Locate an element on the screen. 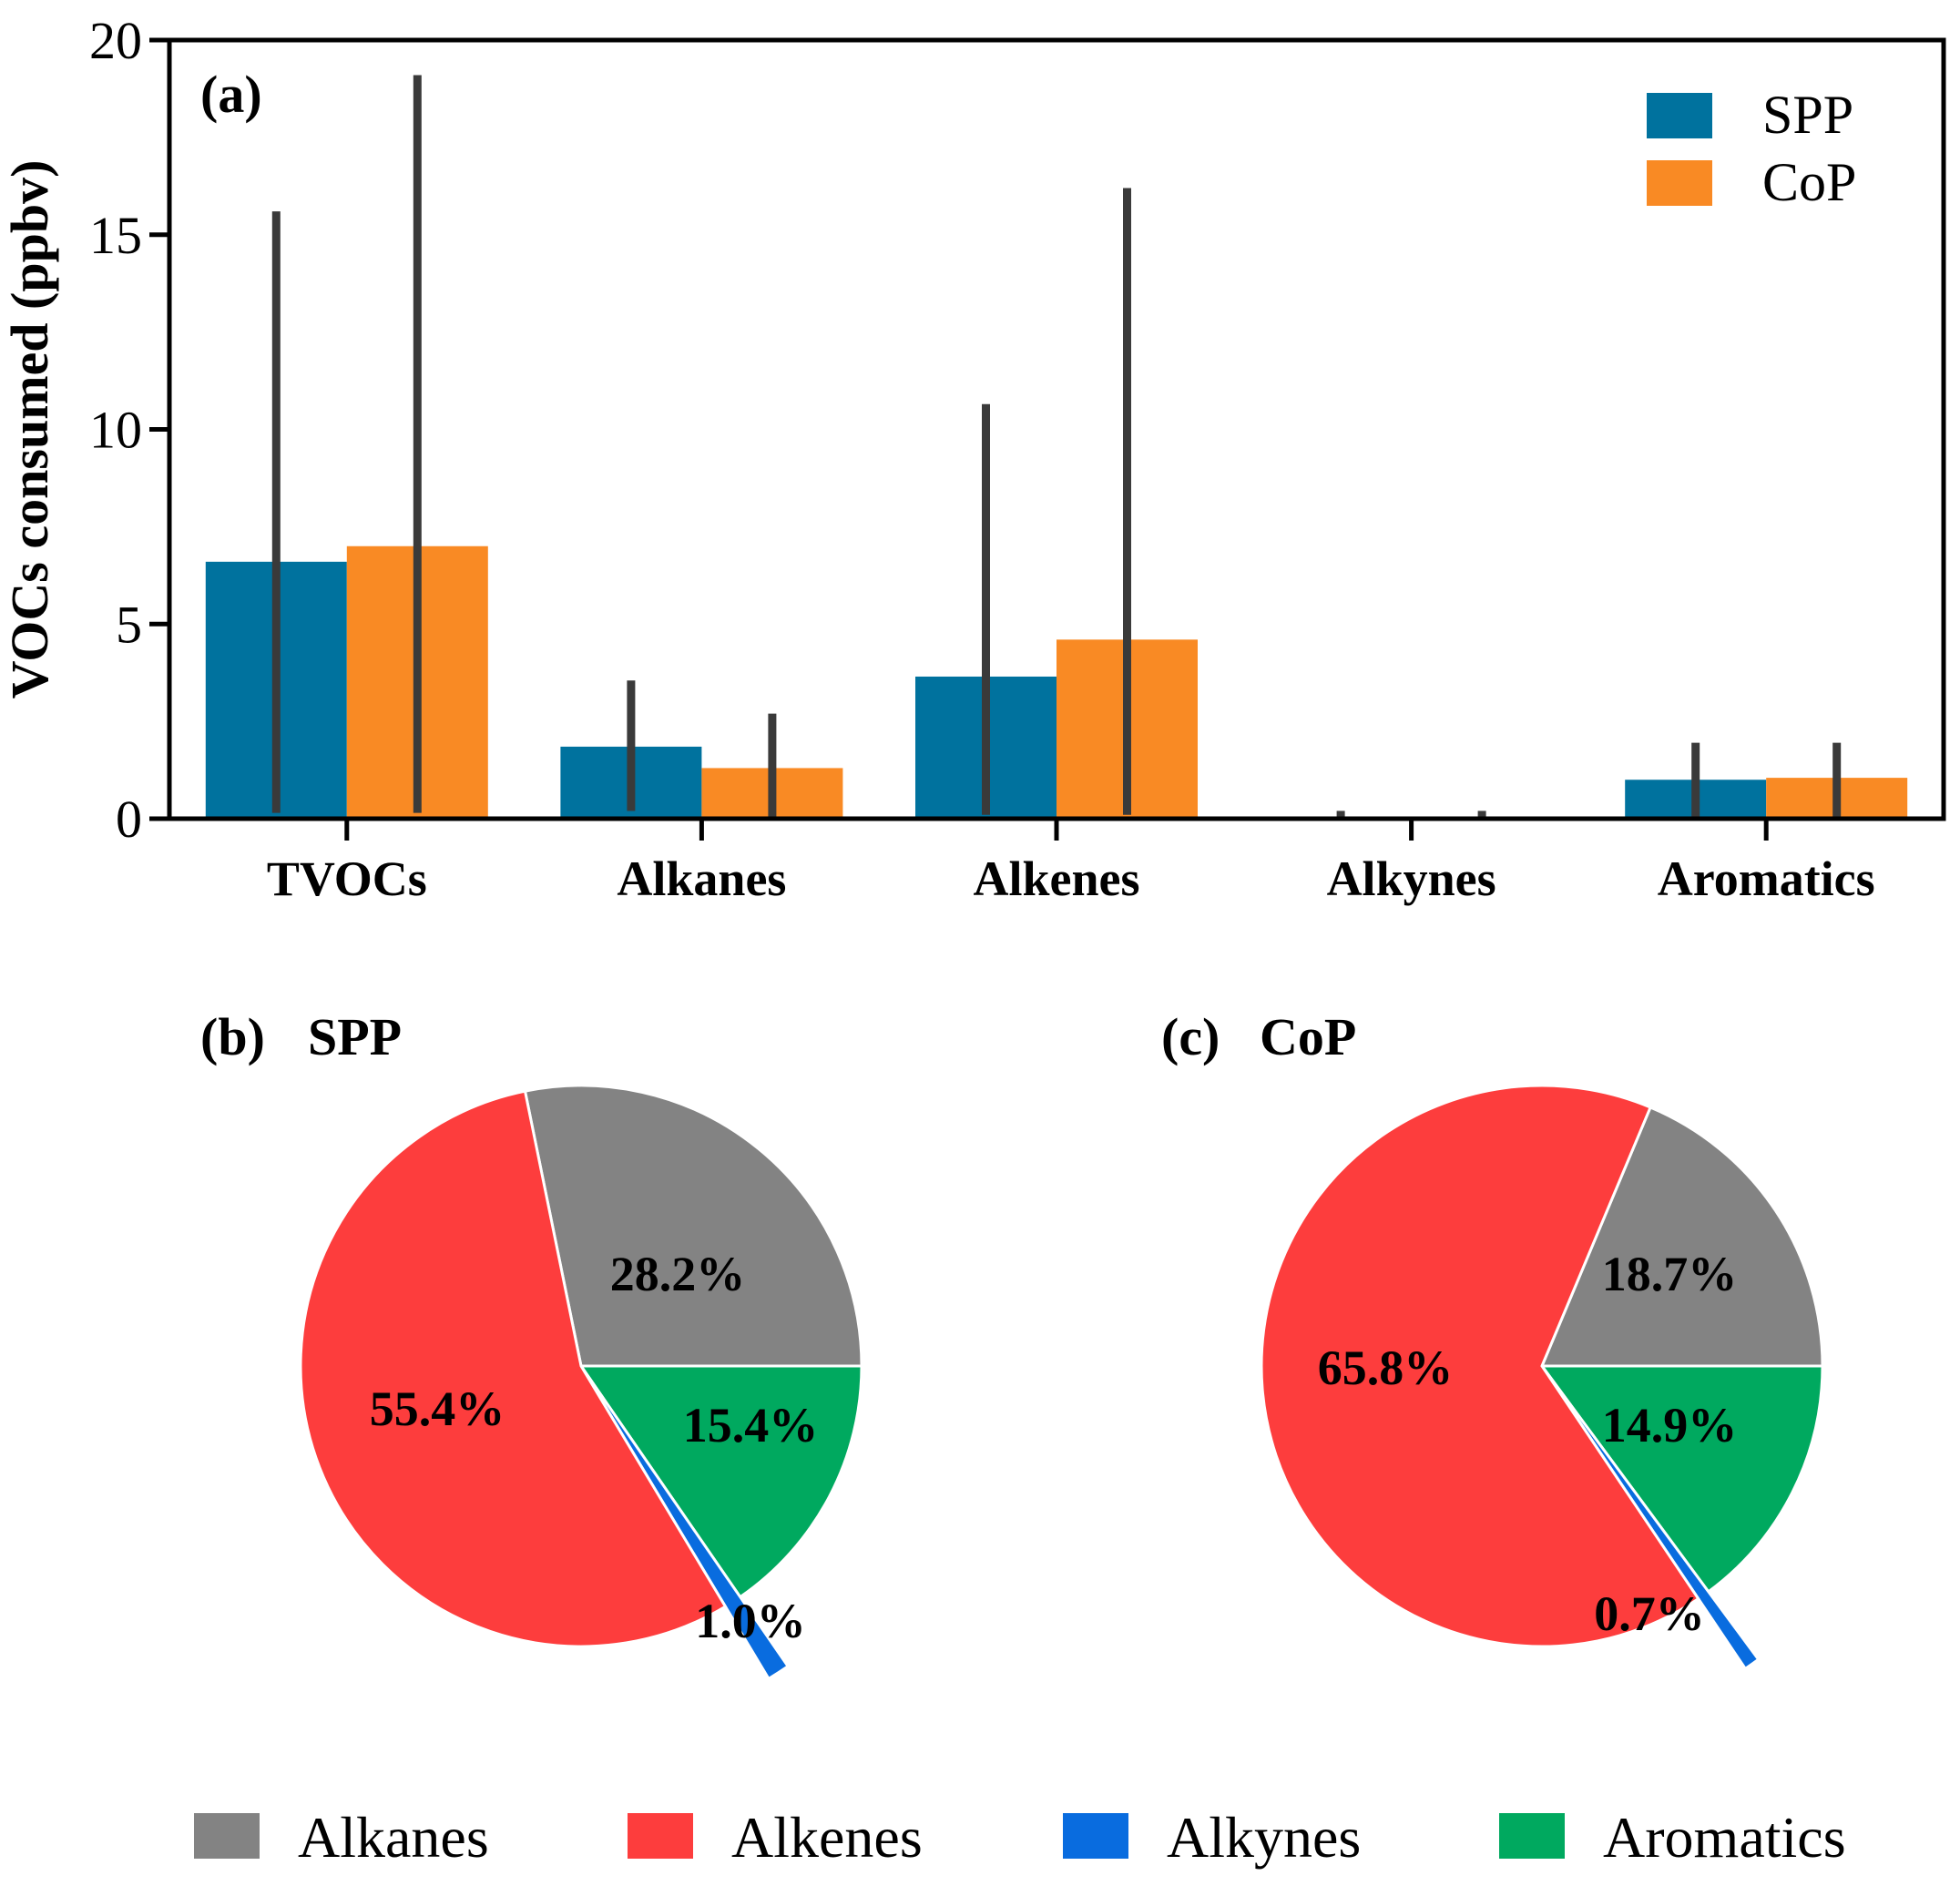  x-axis: TVOCs Alkanes Alkenes Alkynes Aromatics is located at coordinates (1071, 862).